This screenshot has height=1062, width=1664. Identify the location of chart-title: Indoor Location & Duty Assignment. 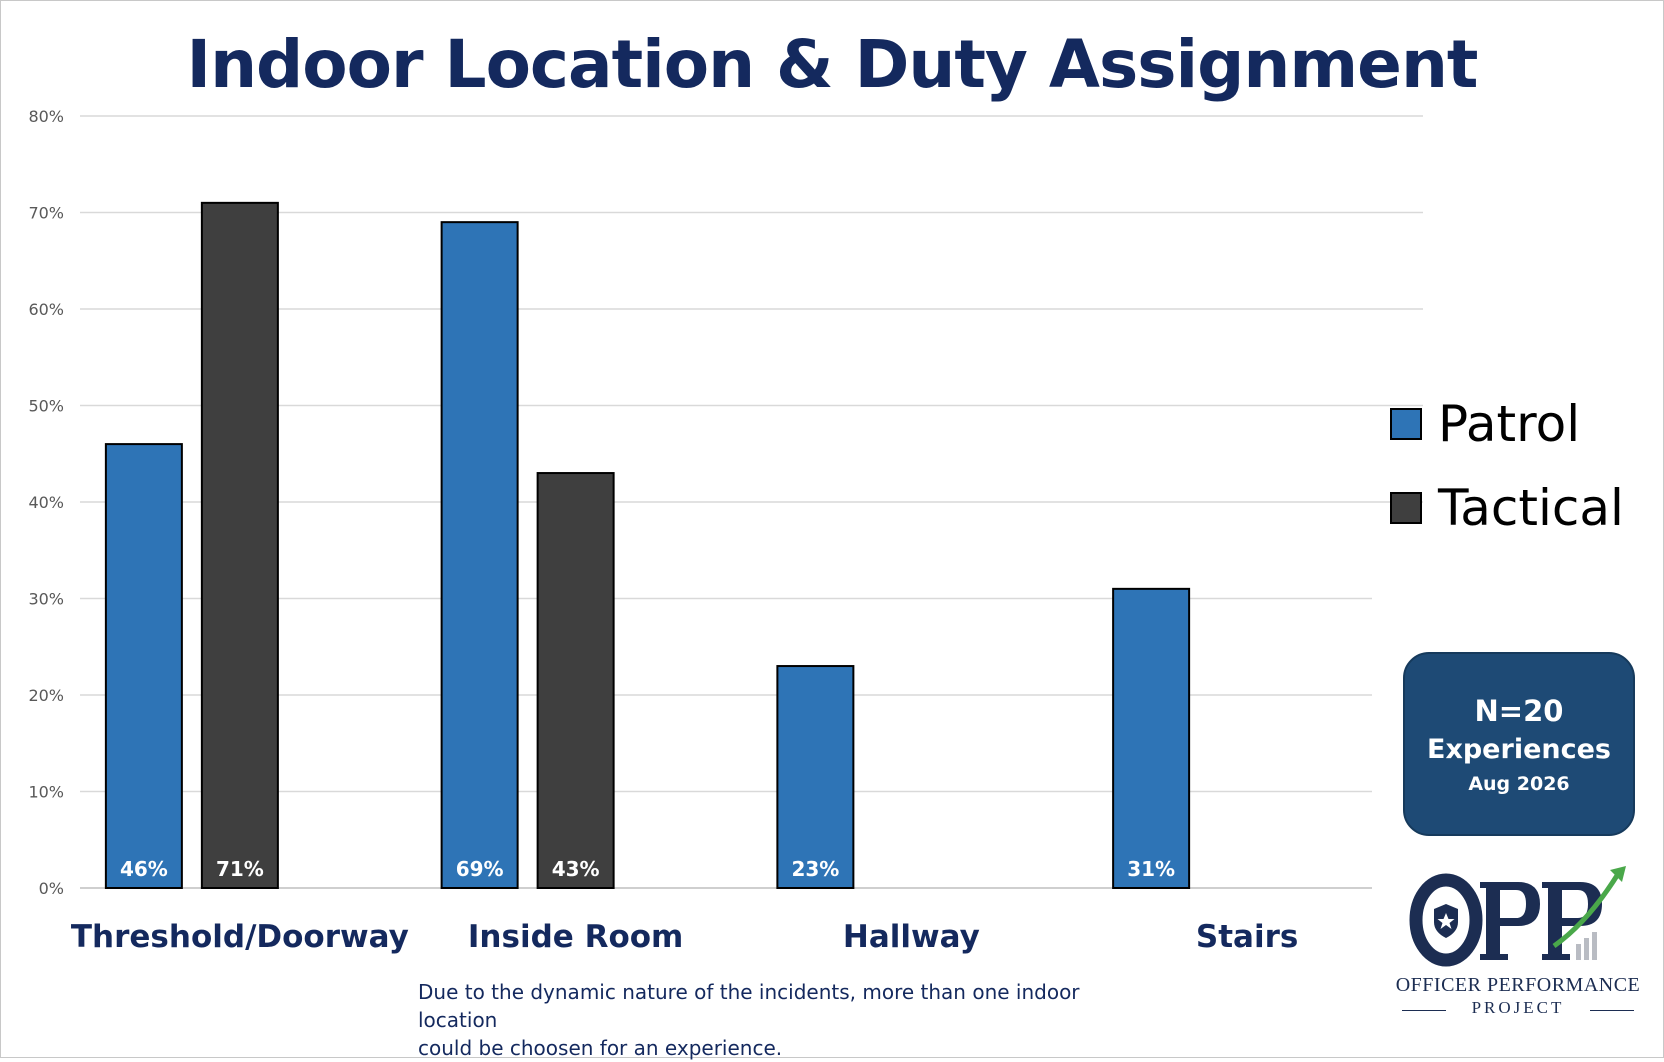
(832, 64).